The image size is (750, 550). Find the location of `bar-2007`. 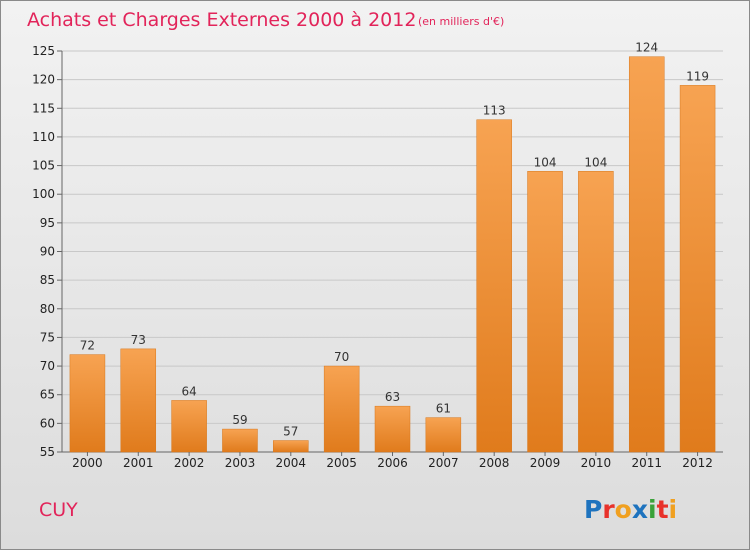

bar-2007 is located at coordinates (443, 435).